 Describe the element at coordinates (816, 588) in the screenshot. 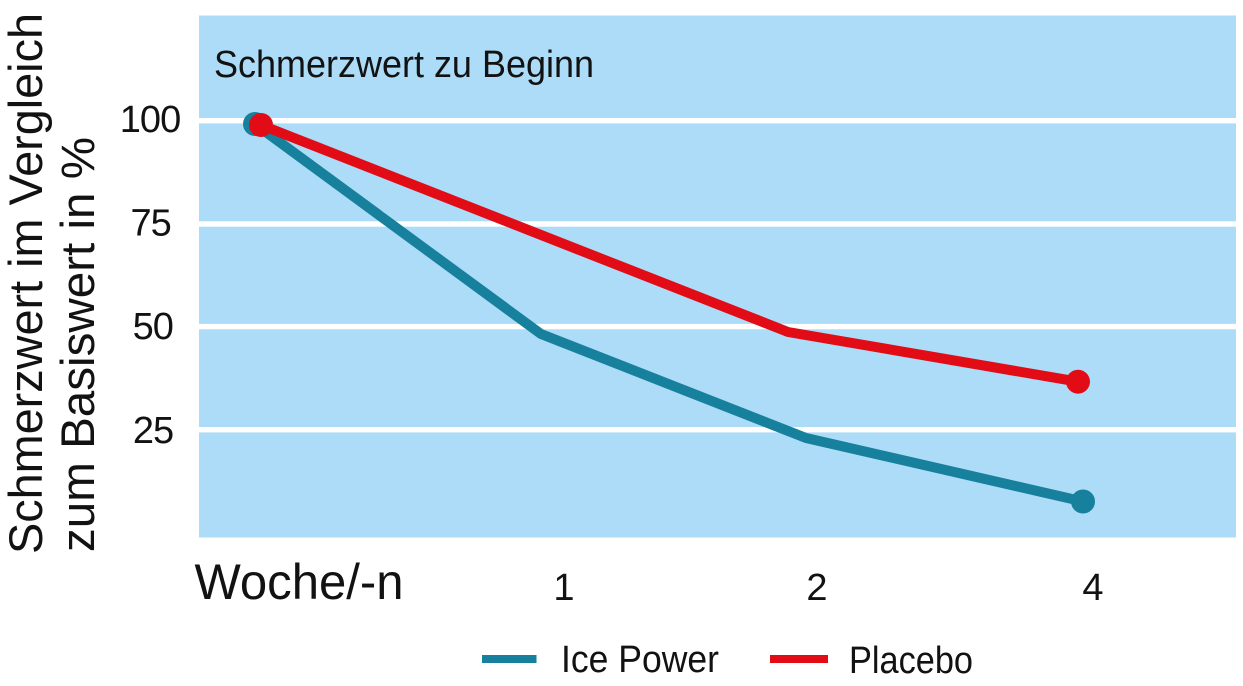

I see `svg-text: 2` at that location.